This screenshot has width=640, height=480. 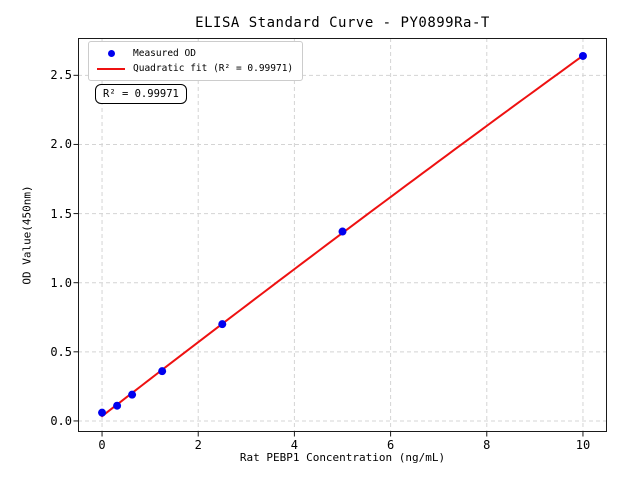 I want to click on r-squared-annotation: R² = 0.99971, so click(x=141, y=94).